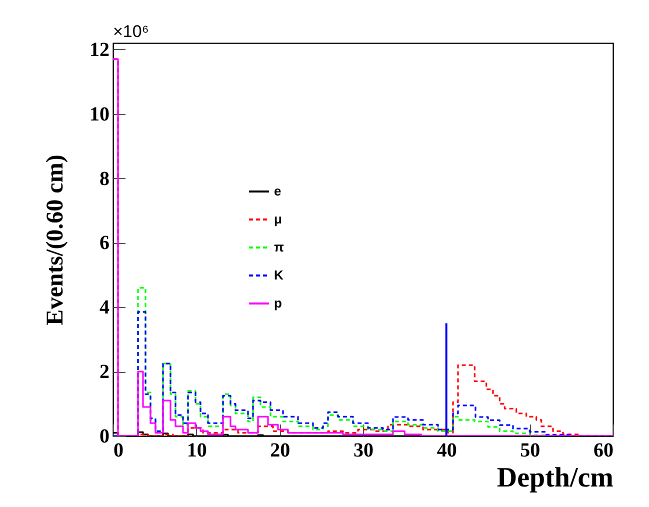 The width and height of the screenshot is (649, 507). I want to click on x-tick-label: 10, so click(196, 451).